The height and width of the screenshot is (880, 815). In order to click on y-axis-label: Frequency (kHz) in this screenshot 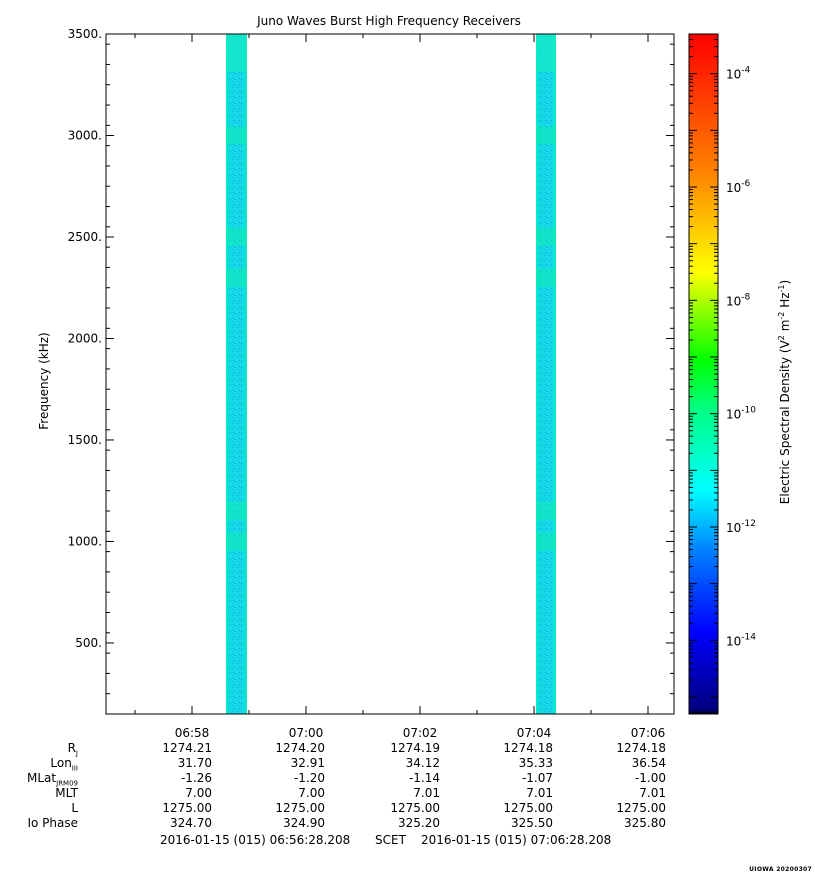, I will do `click(44, 380)`.